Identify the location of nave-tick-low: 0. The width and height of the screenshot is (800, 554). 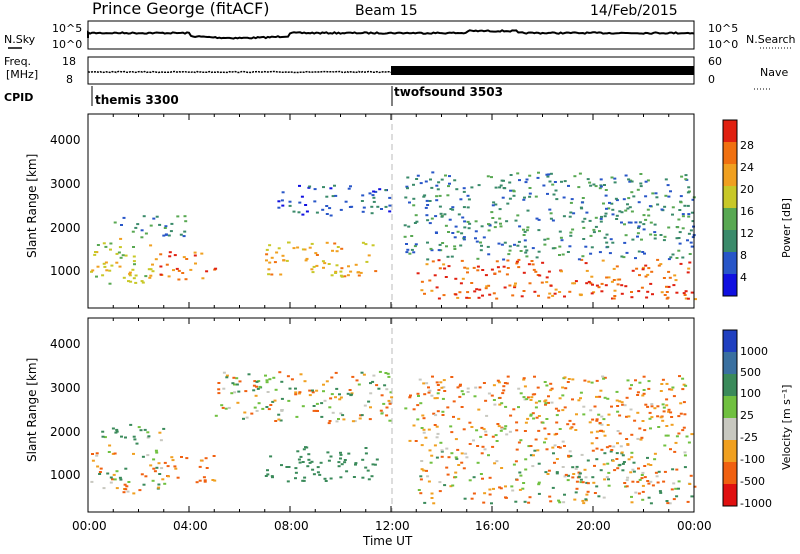
(711, 79).